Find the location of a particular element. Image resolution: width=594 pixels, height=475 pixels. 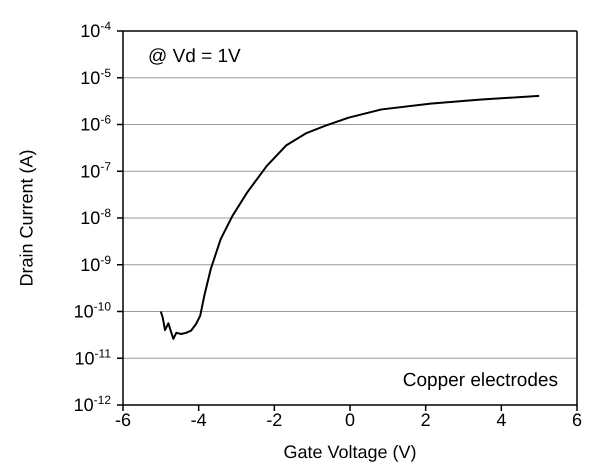

x-axis-title: Gate Voltage (V) is located at coordinates (350, 452).